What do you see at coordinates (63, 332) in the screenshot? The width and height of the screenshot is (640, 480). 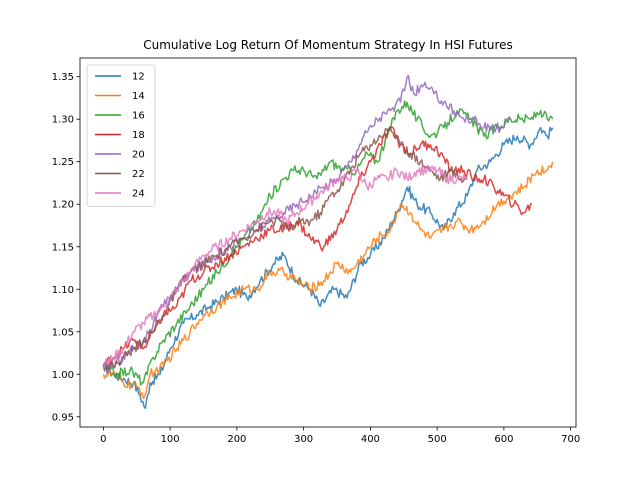 I see `y-tick-label-1.05: 1.05` at bounding box center [63, 332].